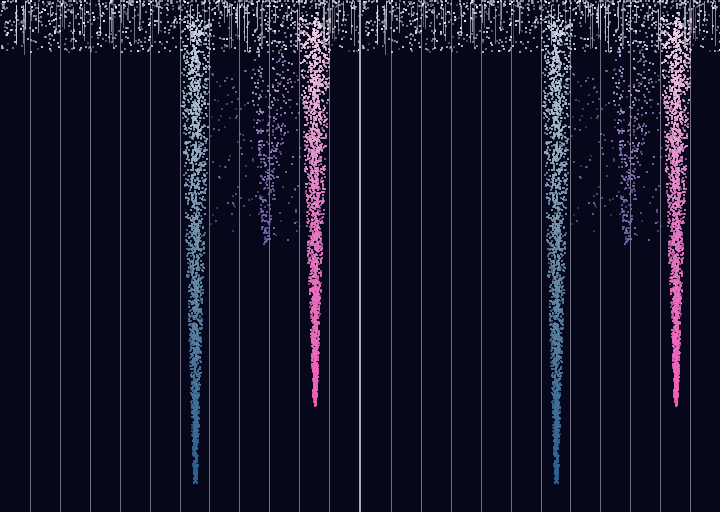 This screenshot has width=720, height=512. I want to click on panel-divider, so click(360, 256).